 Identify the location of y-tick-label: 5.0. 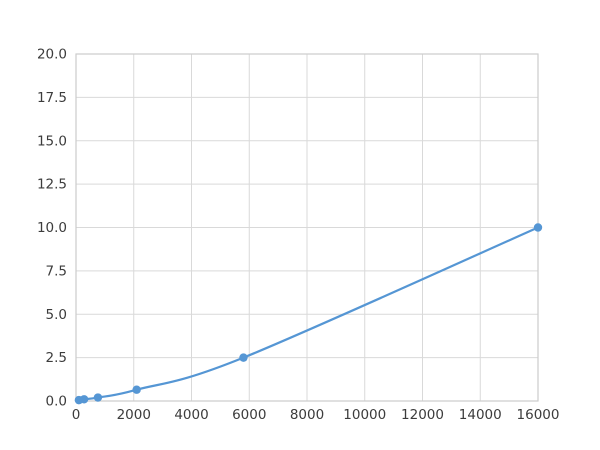
(56, 315).